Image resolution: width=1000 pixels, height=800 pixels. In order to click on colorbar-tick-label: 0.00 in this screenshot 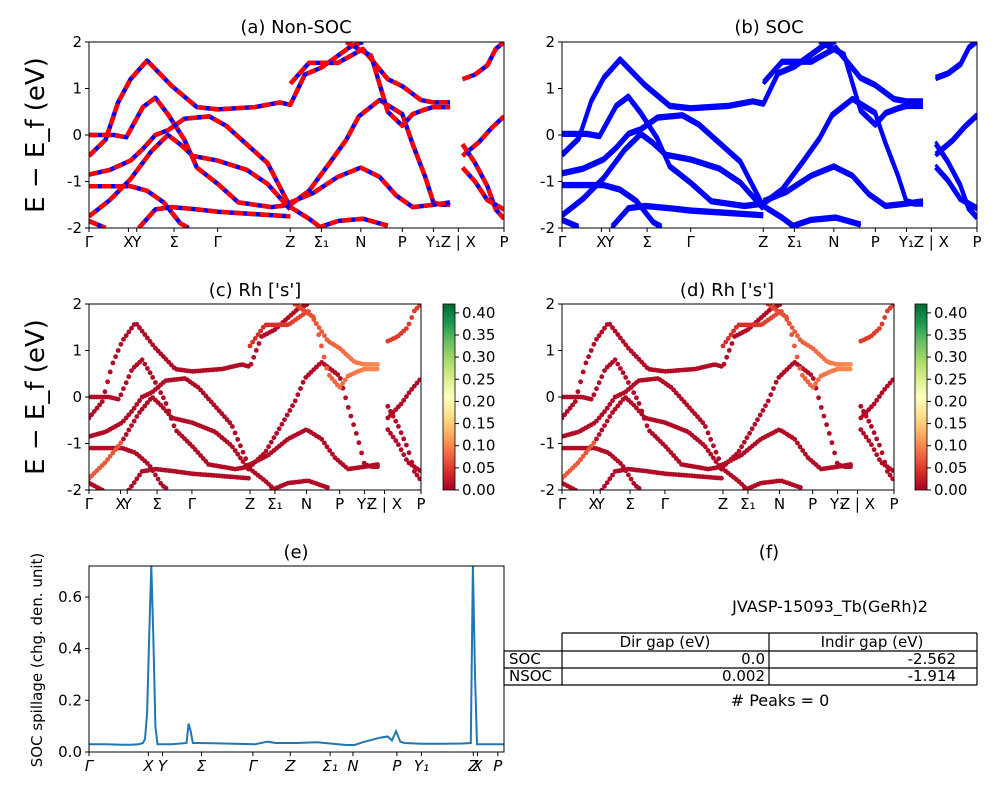, I will do `click(950, 490)`.